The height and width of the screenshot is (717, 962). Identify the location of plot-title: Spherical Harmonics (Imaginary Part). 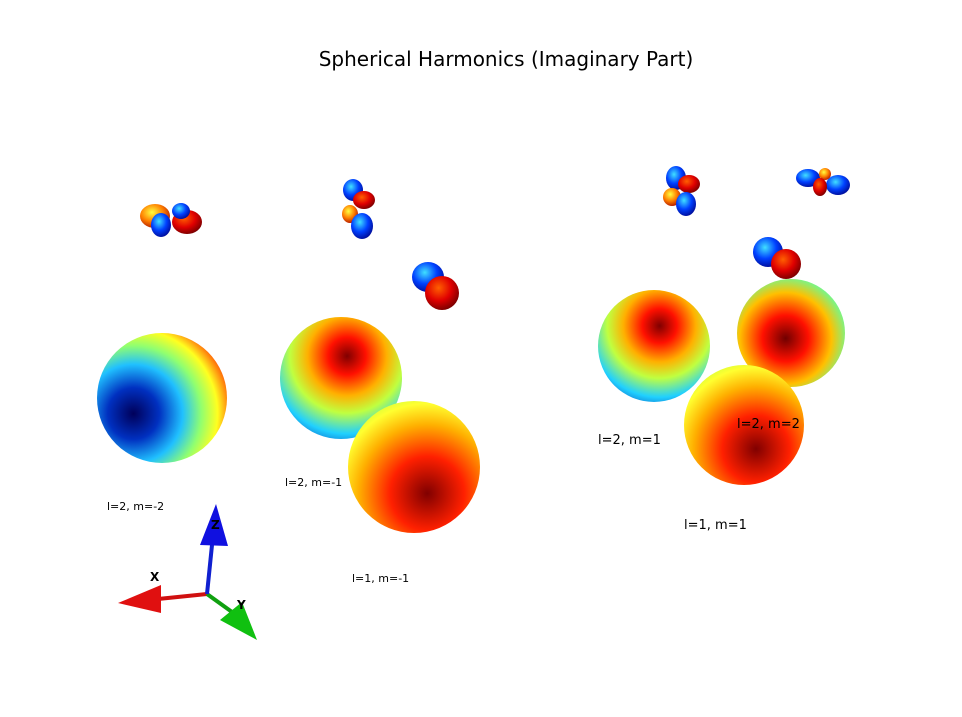
(506, 59).